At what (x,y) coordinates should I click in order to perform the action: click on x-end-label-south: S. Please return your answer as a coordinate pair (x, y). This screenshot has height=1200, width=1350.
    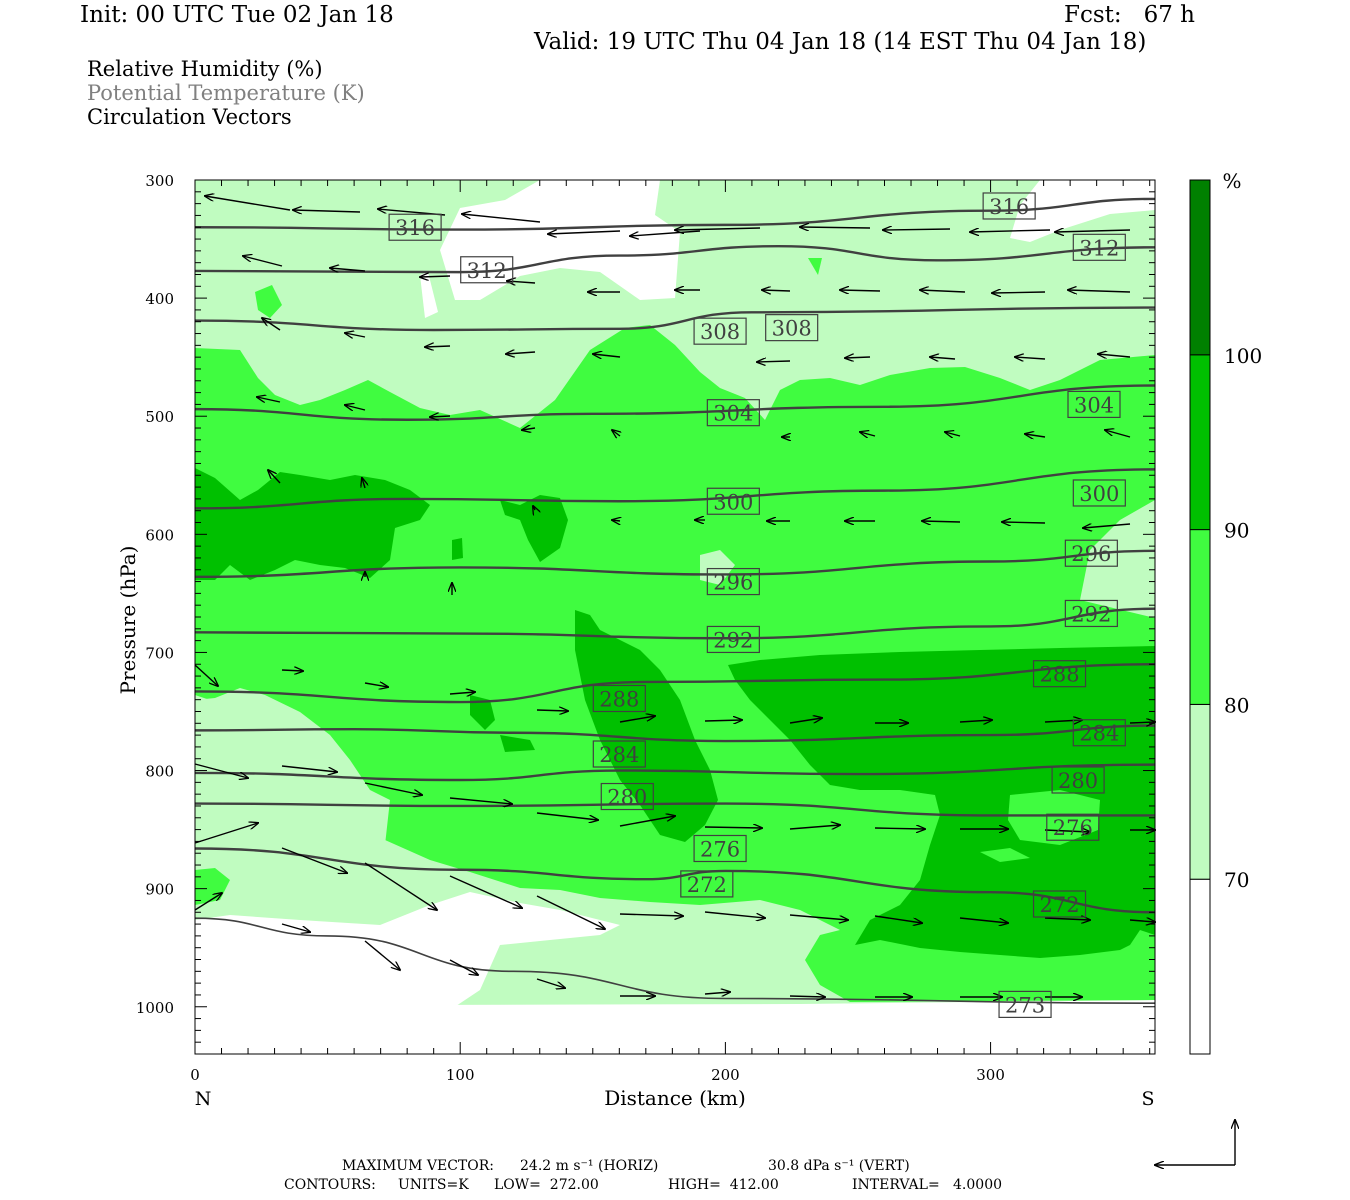
    Looking at the image, I should click on (1147, 1099).